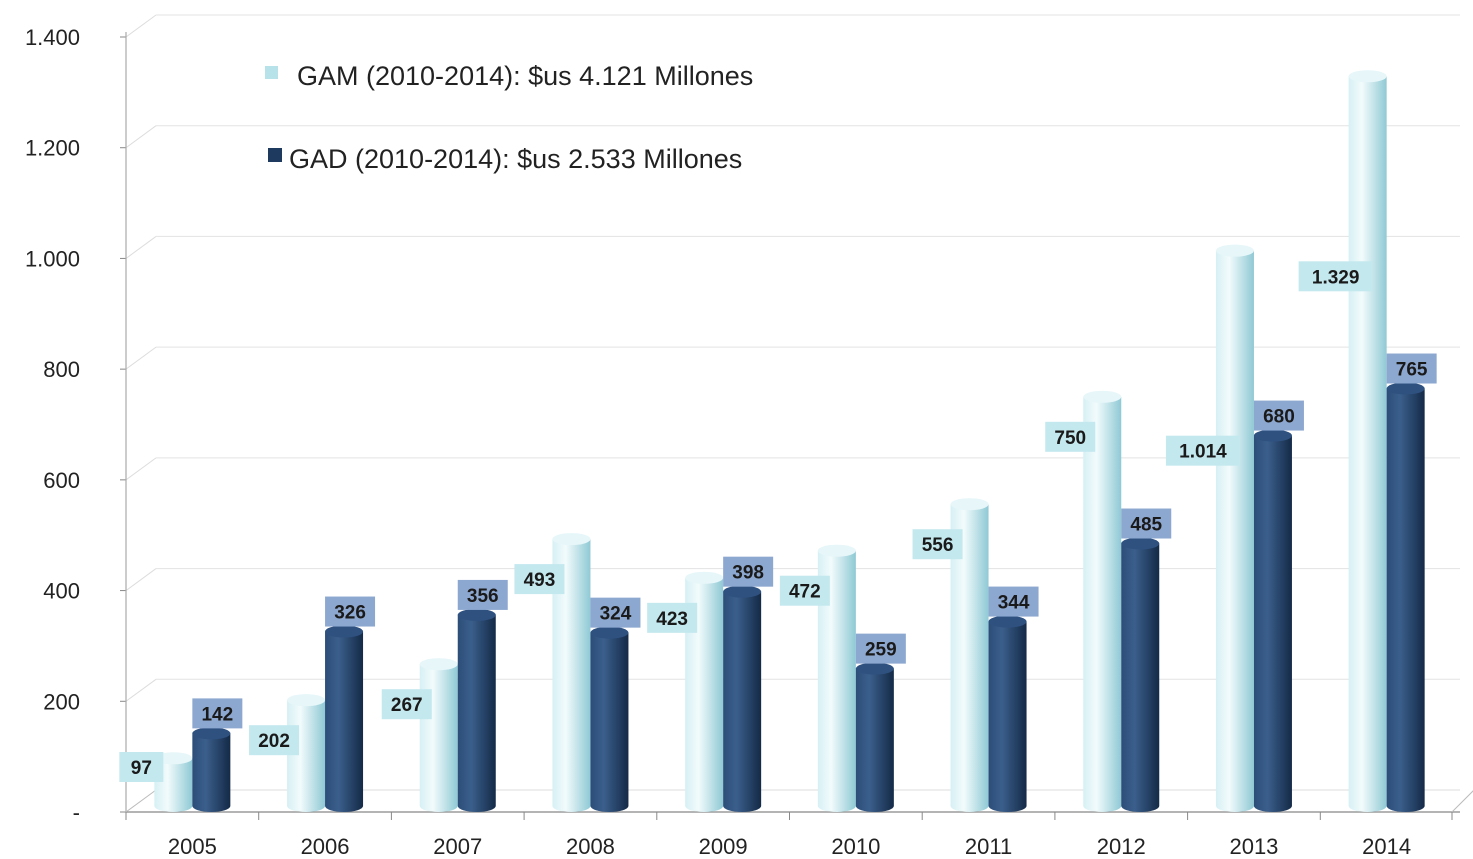 Image resolution: width=1473 pixels, height=859 pixels. What do you see at coordinates (1367, 444) in the screenshot?
I see `bar-gam-2014-body` at bounding box center [1367, 444].